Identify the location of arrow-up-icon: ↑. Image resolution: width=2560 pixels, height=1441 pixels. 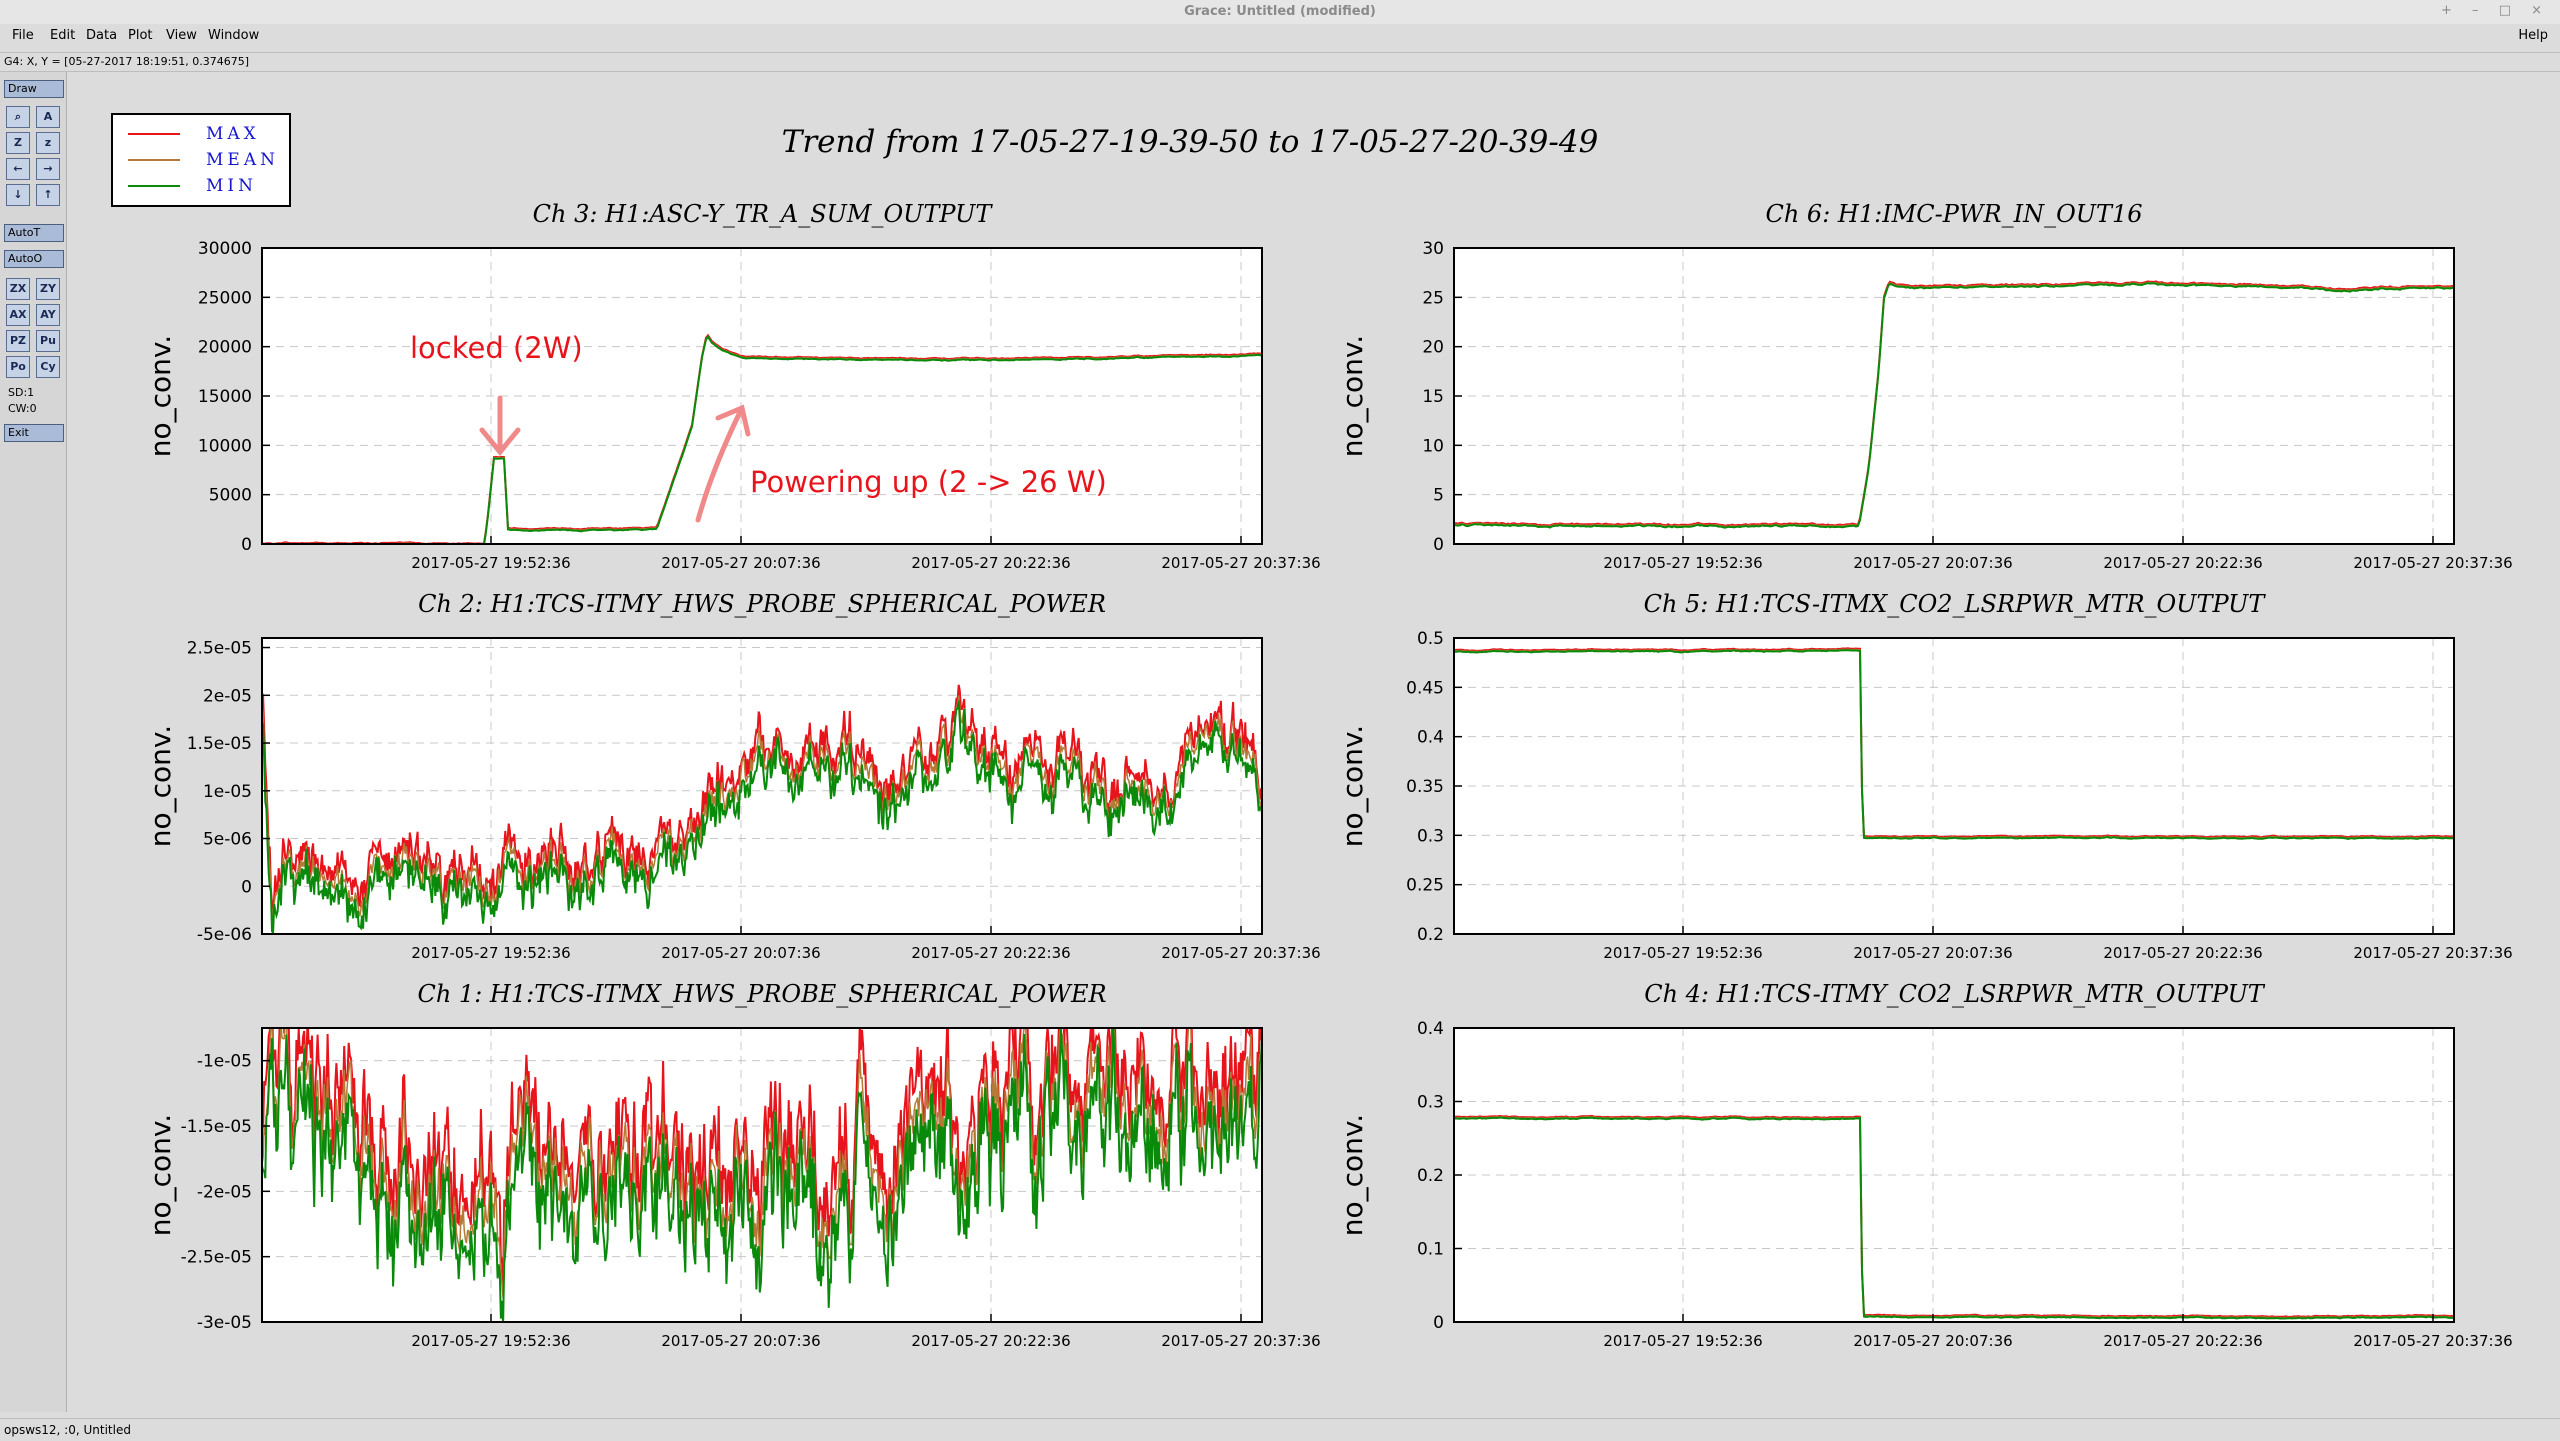
(48, 195).